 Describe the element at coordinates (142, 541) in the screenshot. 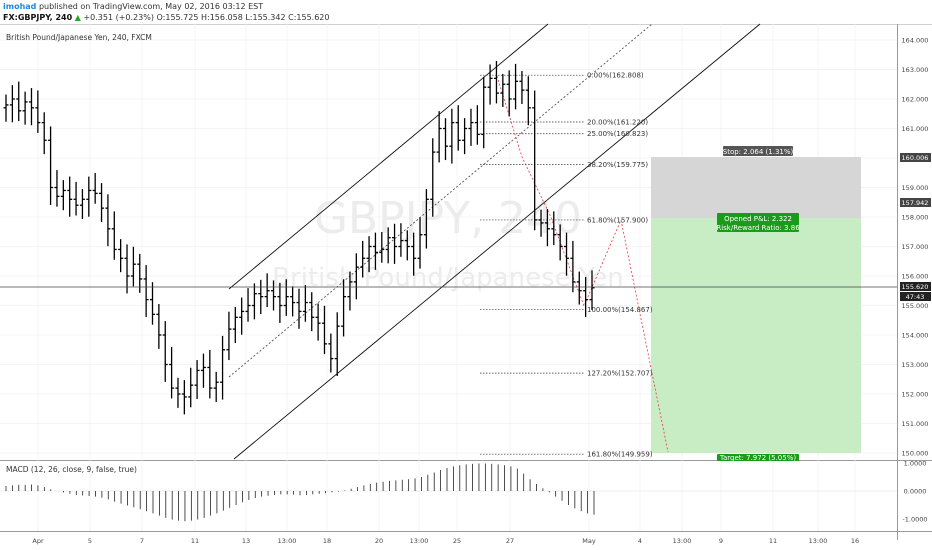

I see `time-tick-label: 7` at that location.